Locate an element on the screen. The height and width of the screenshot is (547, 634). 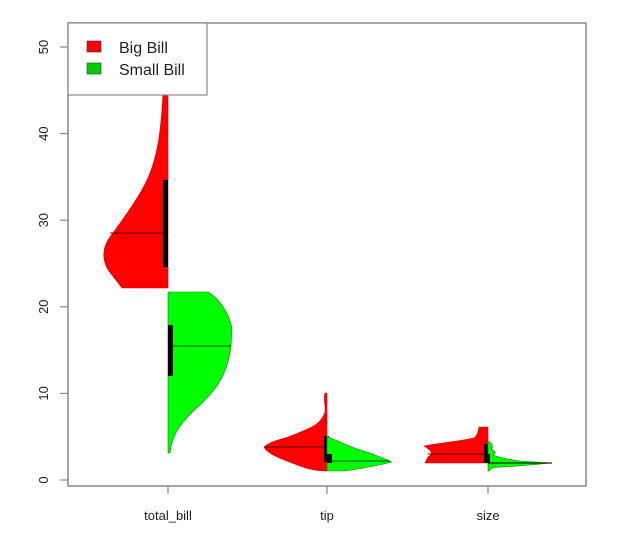
x-axis: total_bill tip size is located at coordinates (322, 504).